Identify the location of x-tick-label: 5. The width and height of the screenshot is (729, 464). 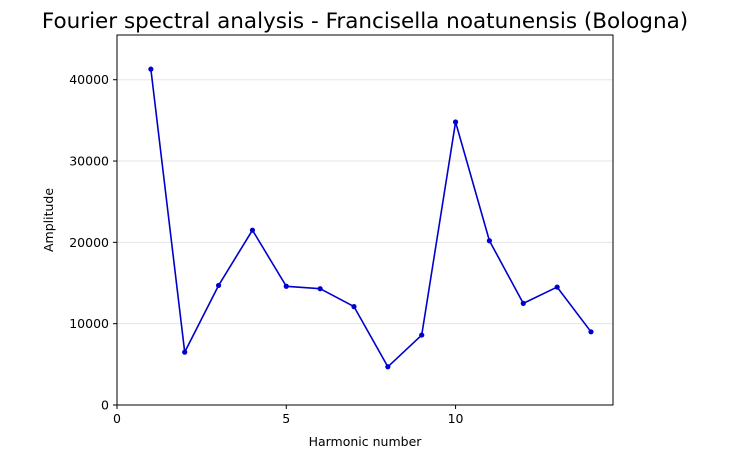
(286, 418).